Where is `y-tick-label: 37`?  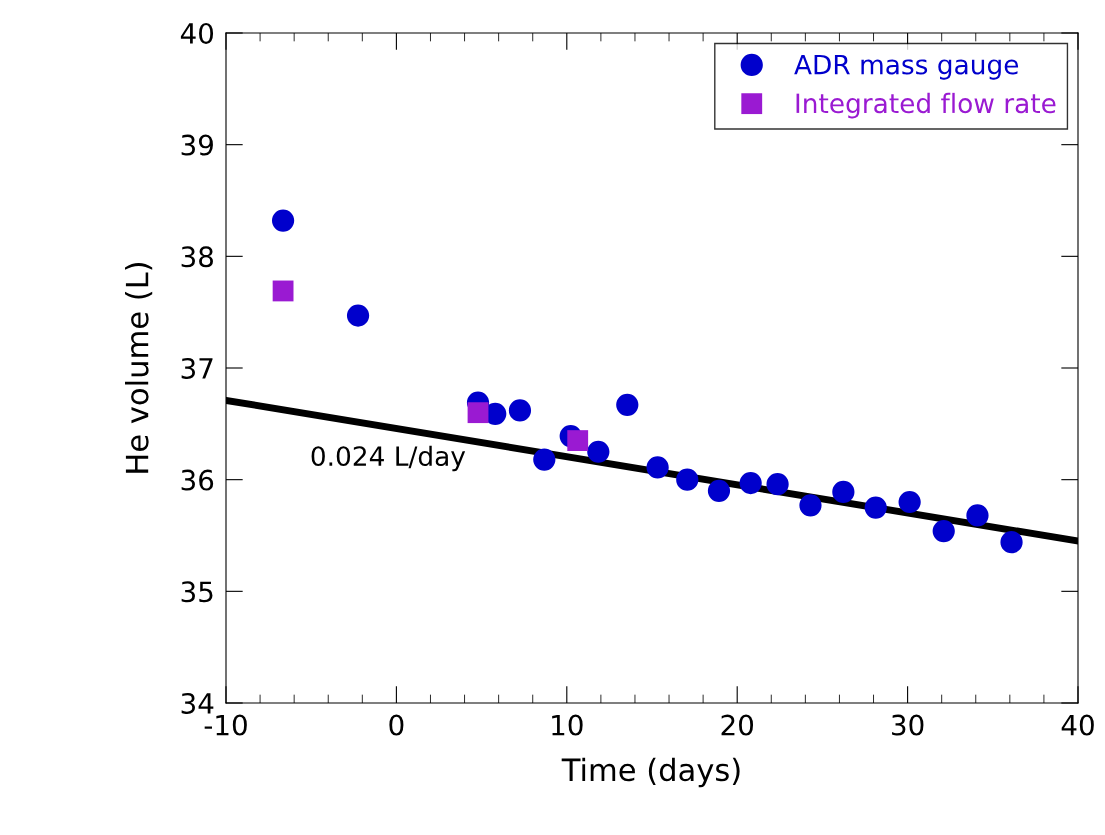 y-tick-label: 37 is located at coordinates (197, 368).